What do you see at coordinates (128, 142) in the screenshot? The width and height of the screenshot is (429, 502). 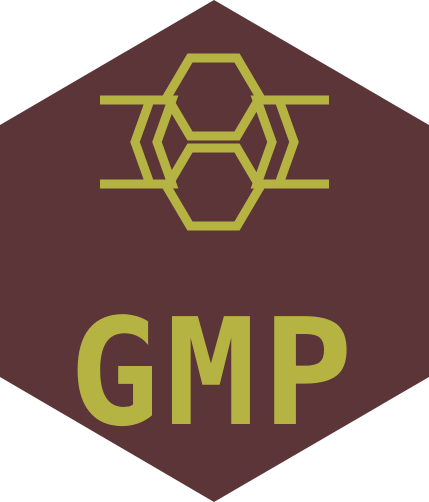 I see `left-bracket-shape` at bounding box center [128, 142].